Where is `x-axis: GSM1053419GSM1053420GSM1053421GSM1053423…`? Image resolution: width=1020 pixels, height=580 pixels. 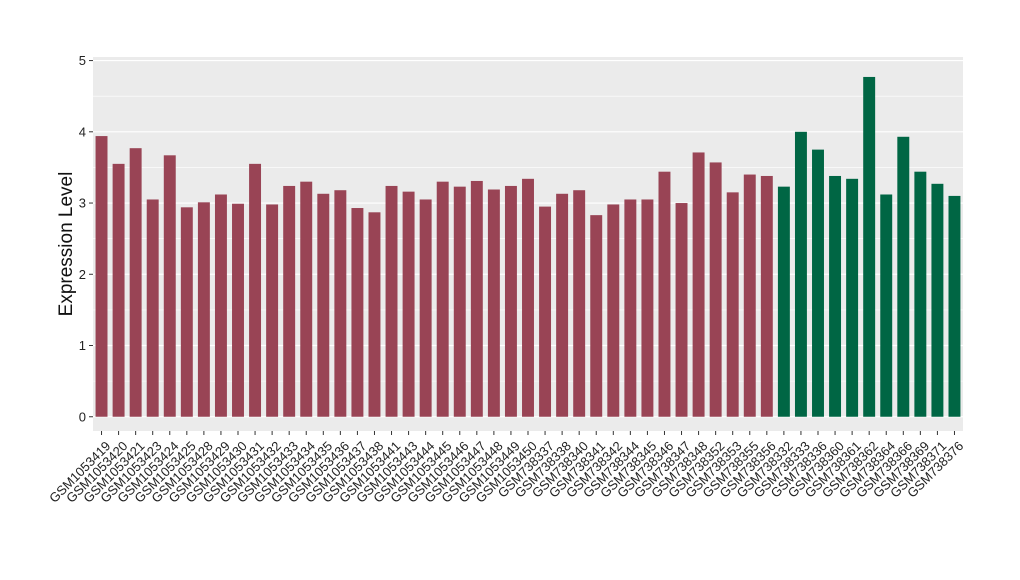 x-axis: GSM1053419GSM1053420GSM1053421GSM1053423… is located at coordinates (506, 468).